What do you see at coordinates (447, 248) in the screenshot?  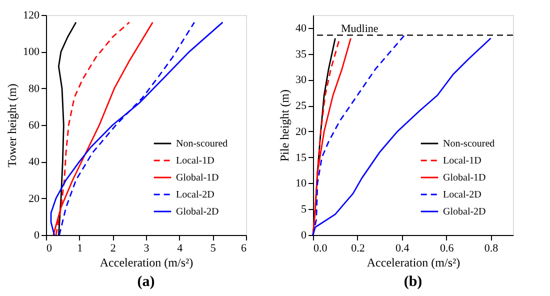 I see `x-tick-label: 0.6` at bounding box center [447, 248].